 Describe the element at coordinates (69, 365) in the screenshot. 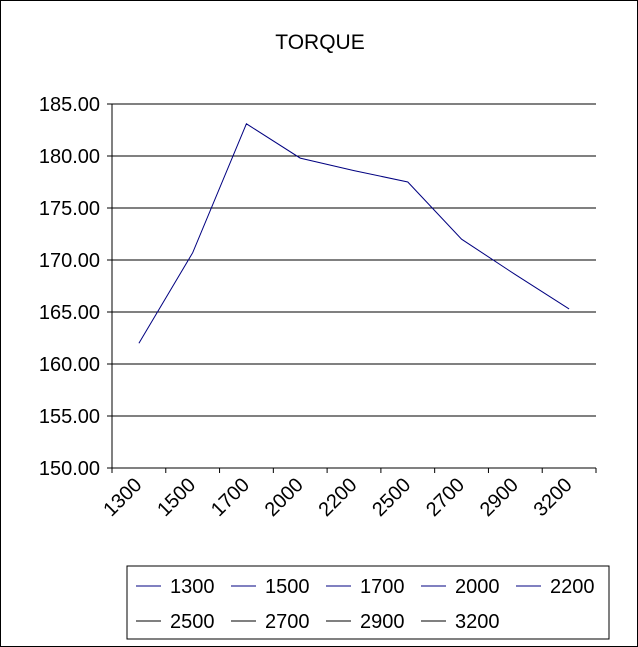

I see `y-tick-label: 160.00` at that location.